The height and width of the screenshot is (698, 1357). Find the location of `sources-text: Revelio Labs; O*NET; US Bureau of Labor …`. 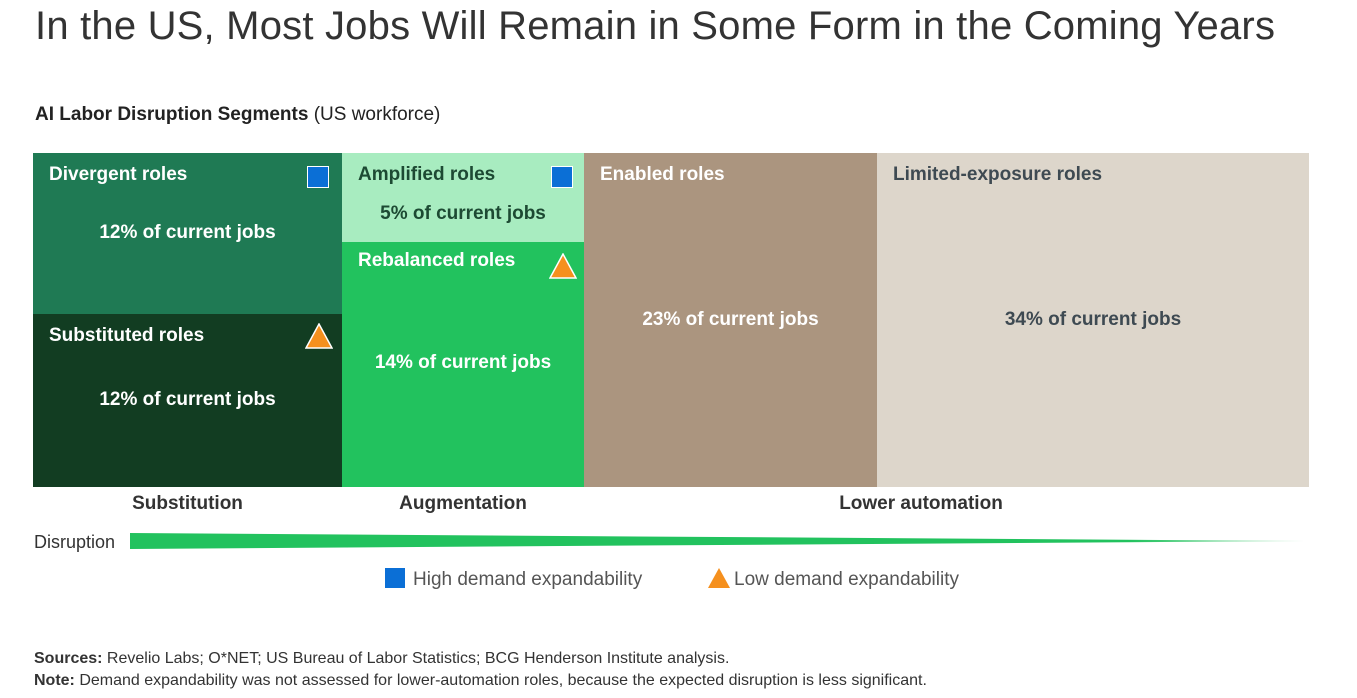

sources-text: Revelio Labs; O*NET; US Bureau of Labor … is located at coordinates (416, 658).